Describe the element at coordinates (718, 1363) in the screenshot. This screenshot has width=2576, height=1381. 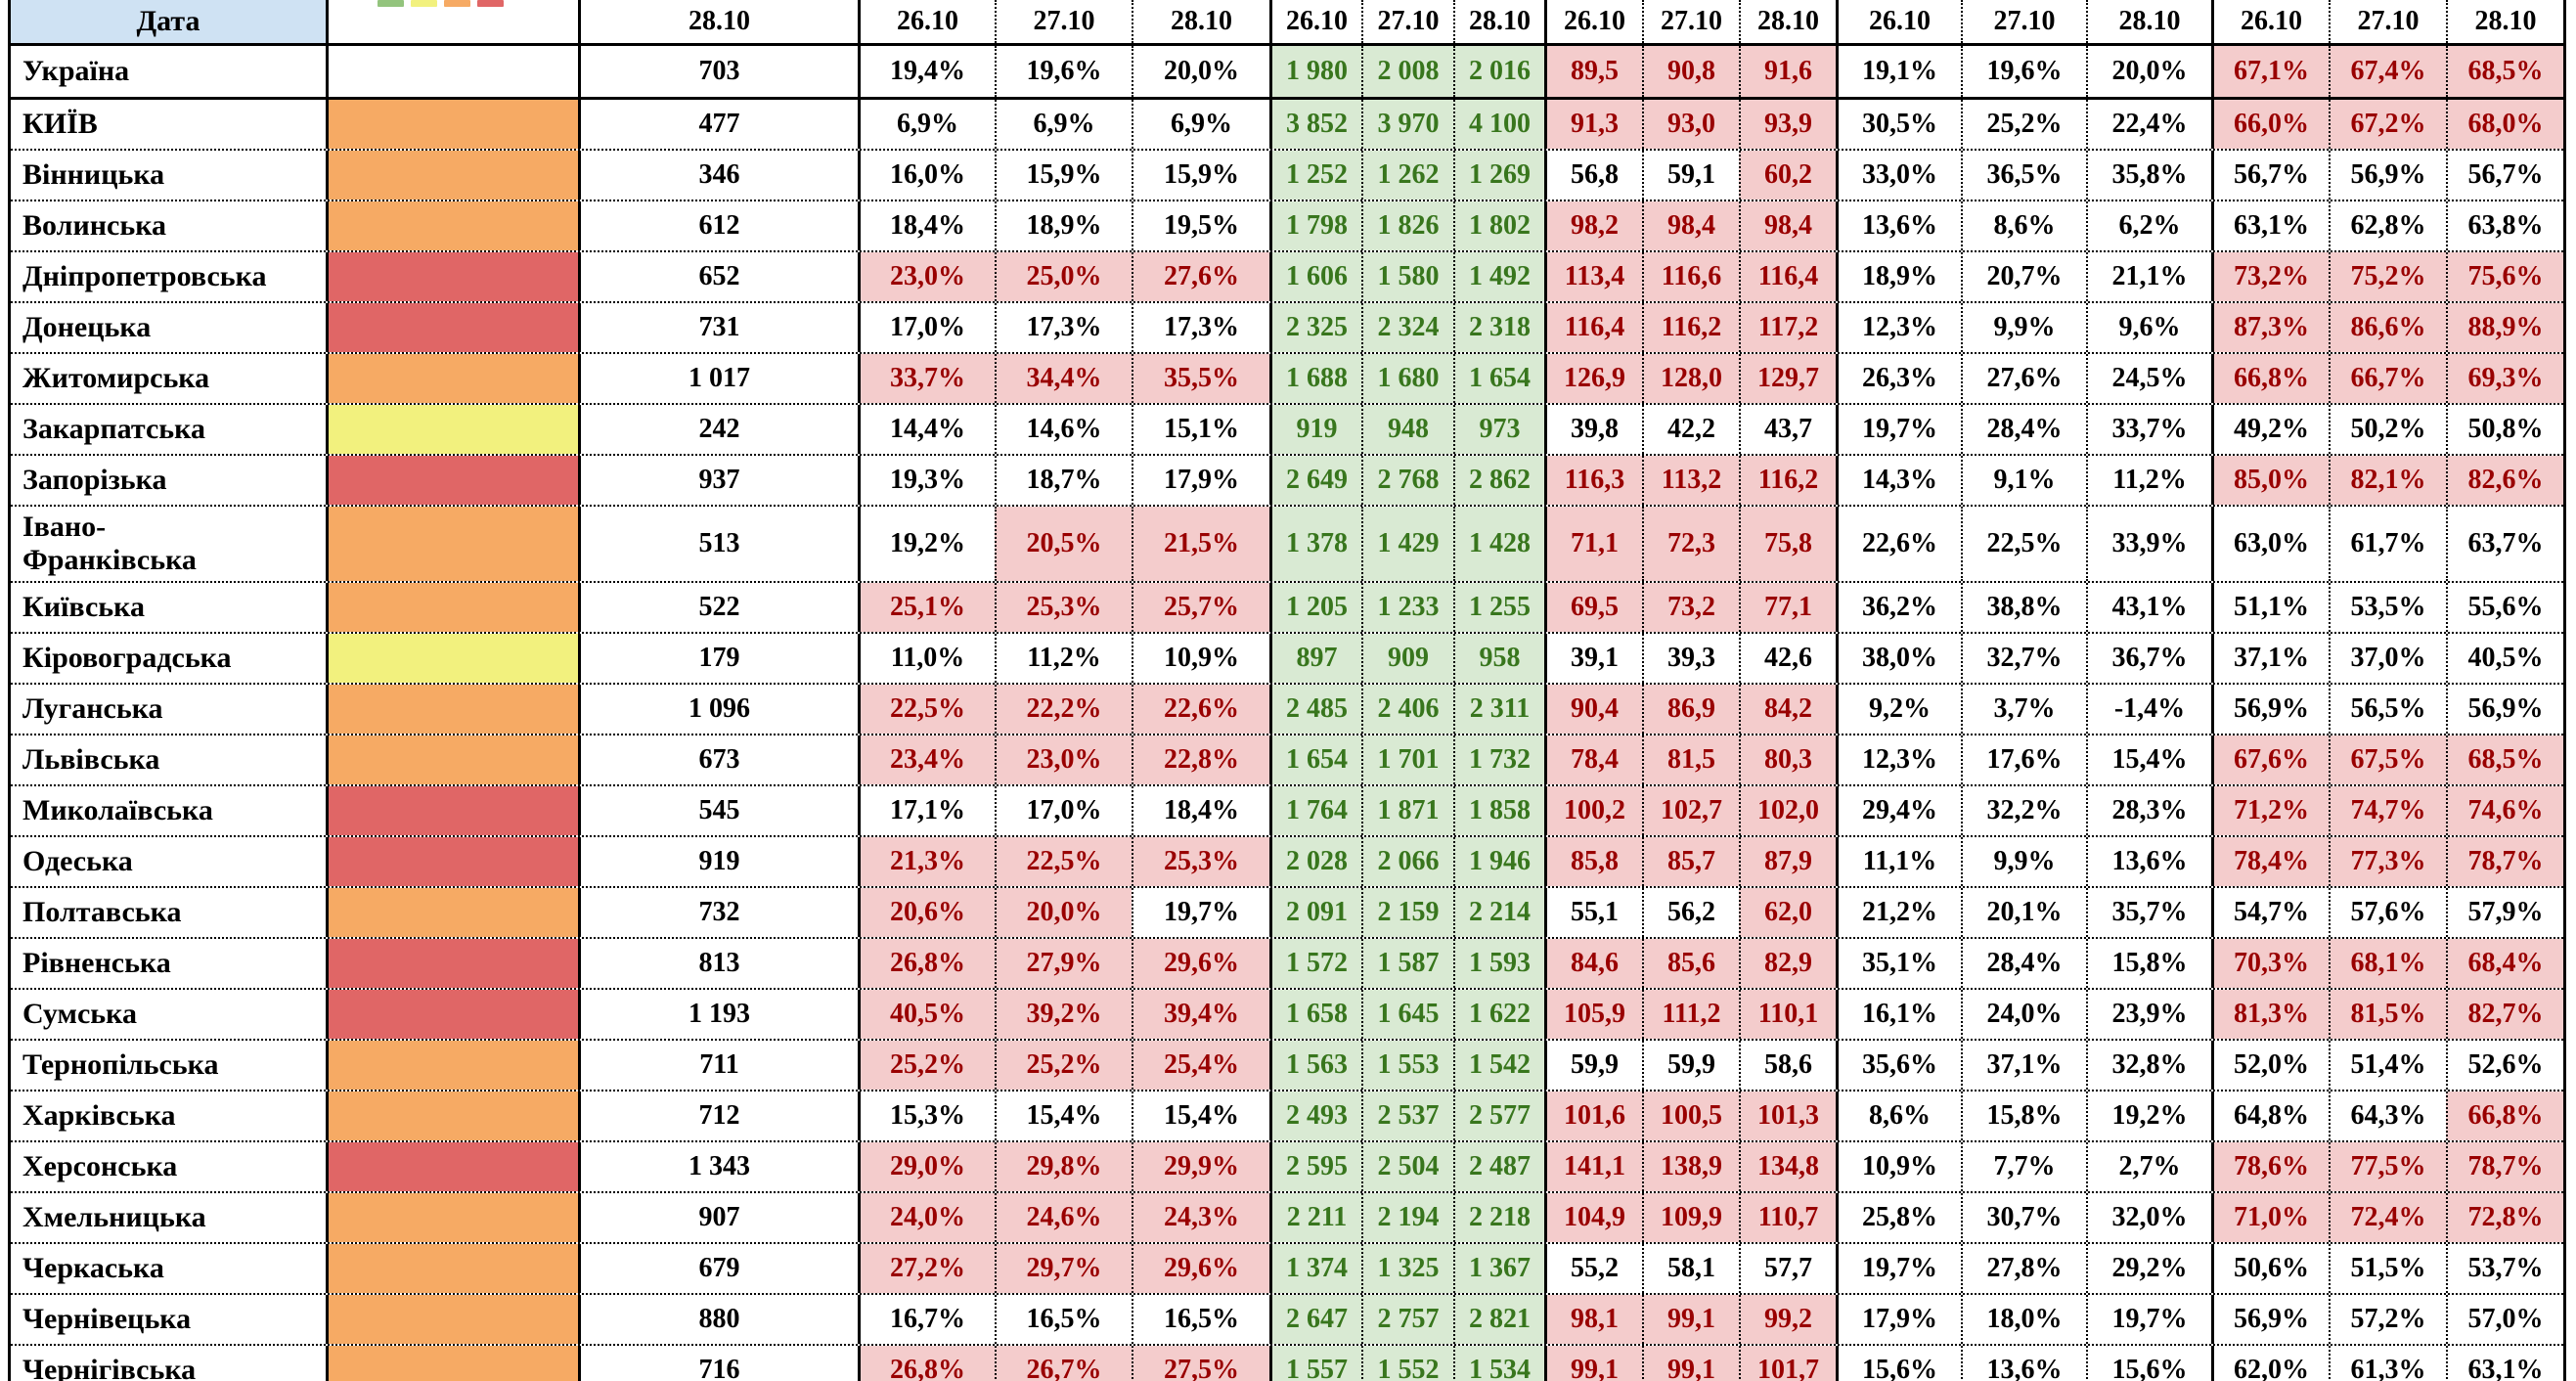
I see `value-cell: 716` at that location.